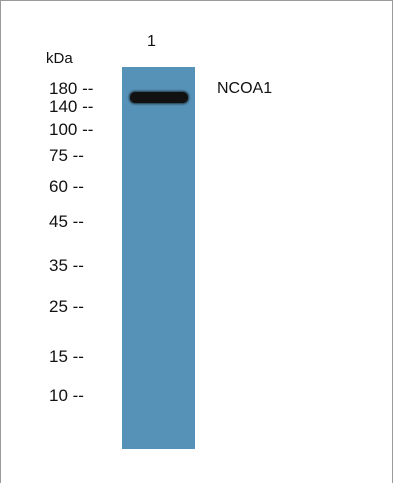  I want to click on marker-label-60: 60 --, so click(66, 186).